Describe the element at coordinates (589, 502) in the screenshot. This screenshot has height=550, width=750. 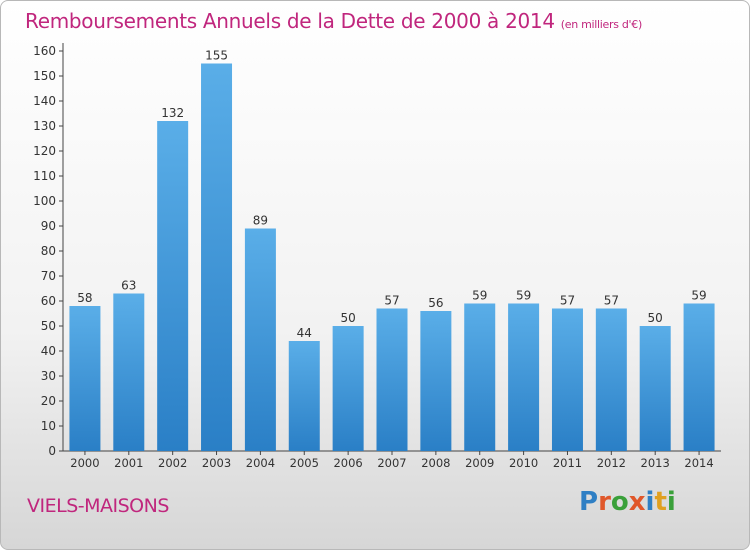
I see `logo-letter: P` at that location.